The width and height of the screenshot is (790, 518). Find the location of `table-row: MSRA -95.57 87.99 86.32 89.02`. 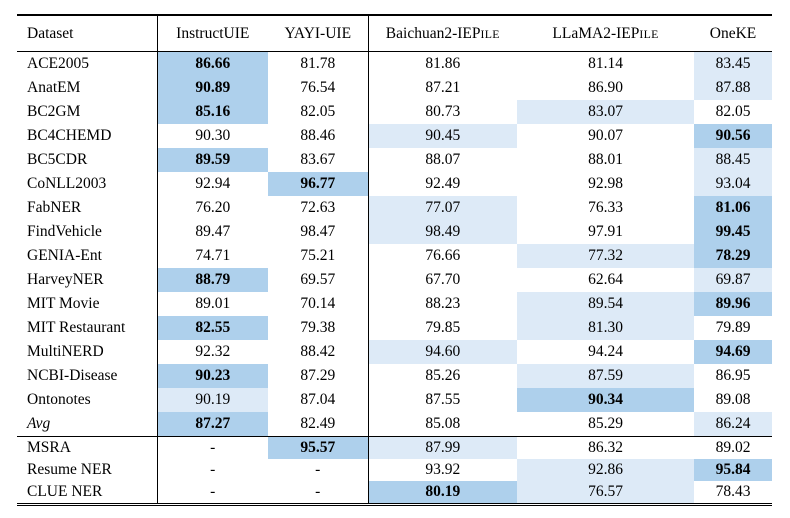

table-row: MSRA -95.57 87.99 86.32 89.02 is located at coordinates (394, 447).